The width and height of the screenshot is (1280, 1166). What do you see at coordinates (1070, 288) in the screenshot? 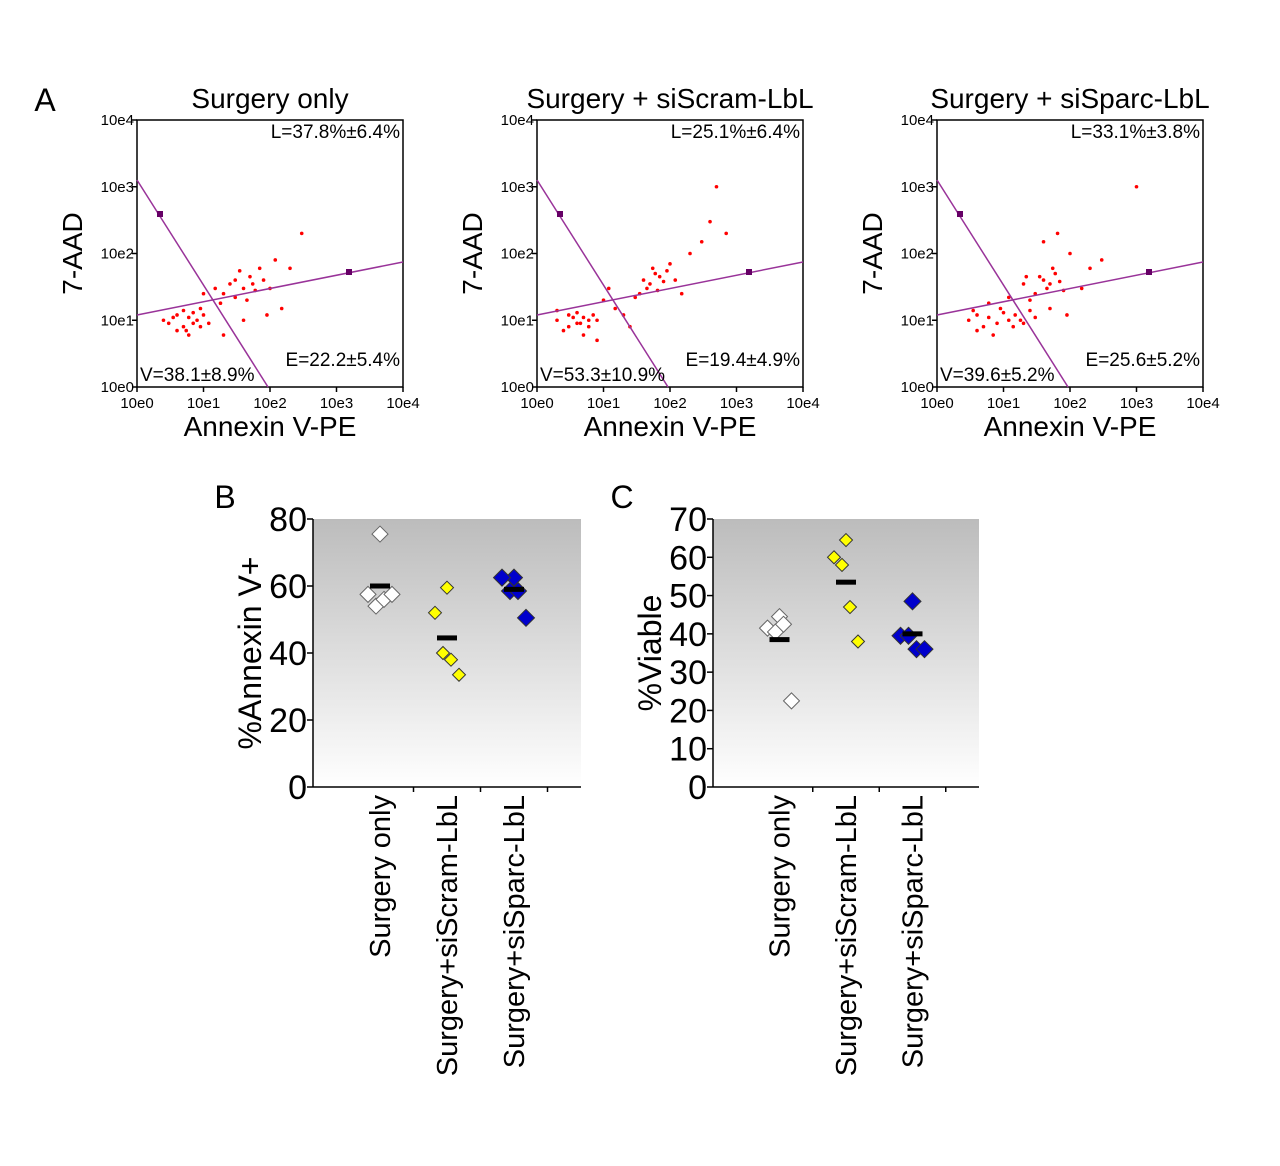
I see `gate-line` at bounding box center [1070, 288].